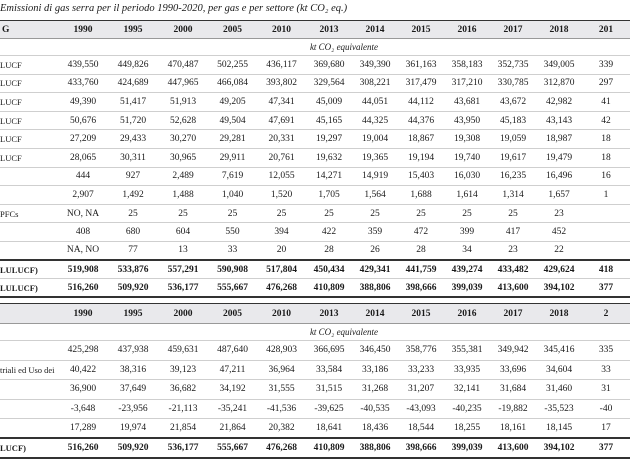 The width and height of the screenshot is (630, 461). Describe the element at coordinates (559, 232) in the screenshot. I see `cell-value: 452` at that location.